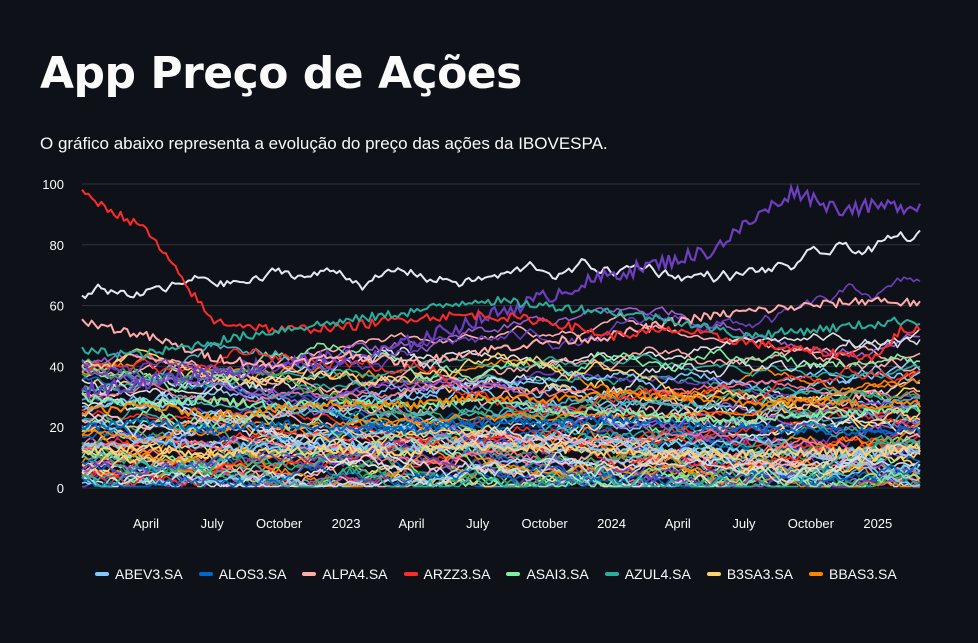 This screenshot has width=978, height=643. I want to click on x-tick-label: 2025, so click(877, 523).